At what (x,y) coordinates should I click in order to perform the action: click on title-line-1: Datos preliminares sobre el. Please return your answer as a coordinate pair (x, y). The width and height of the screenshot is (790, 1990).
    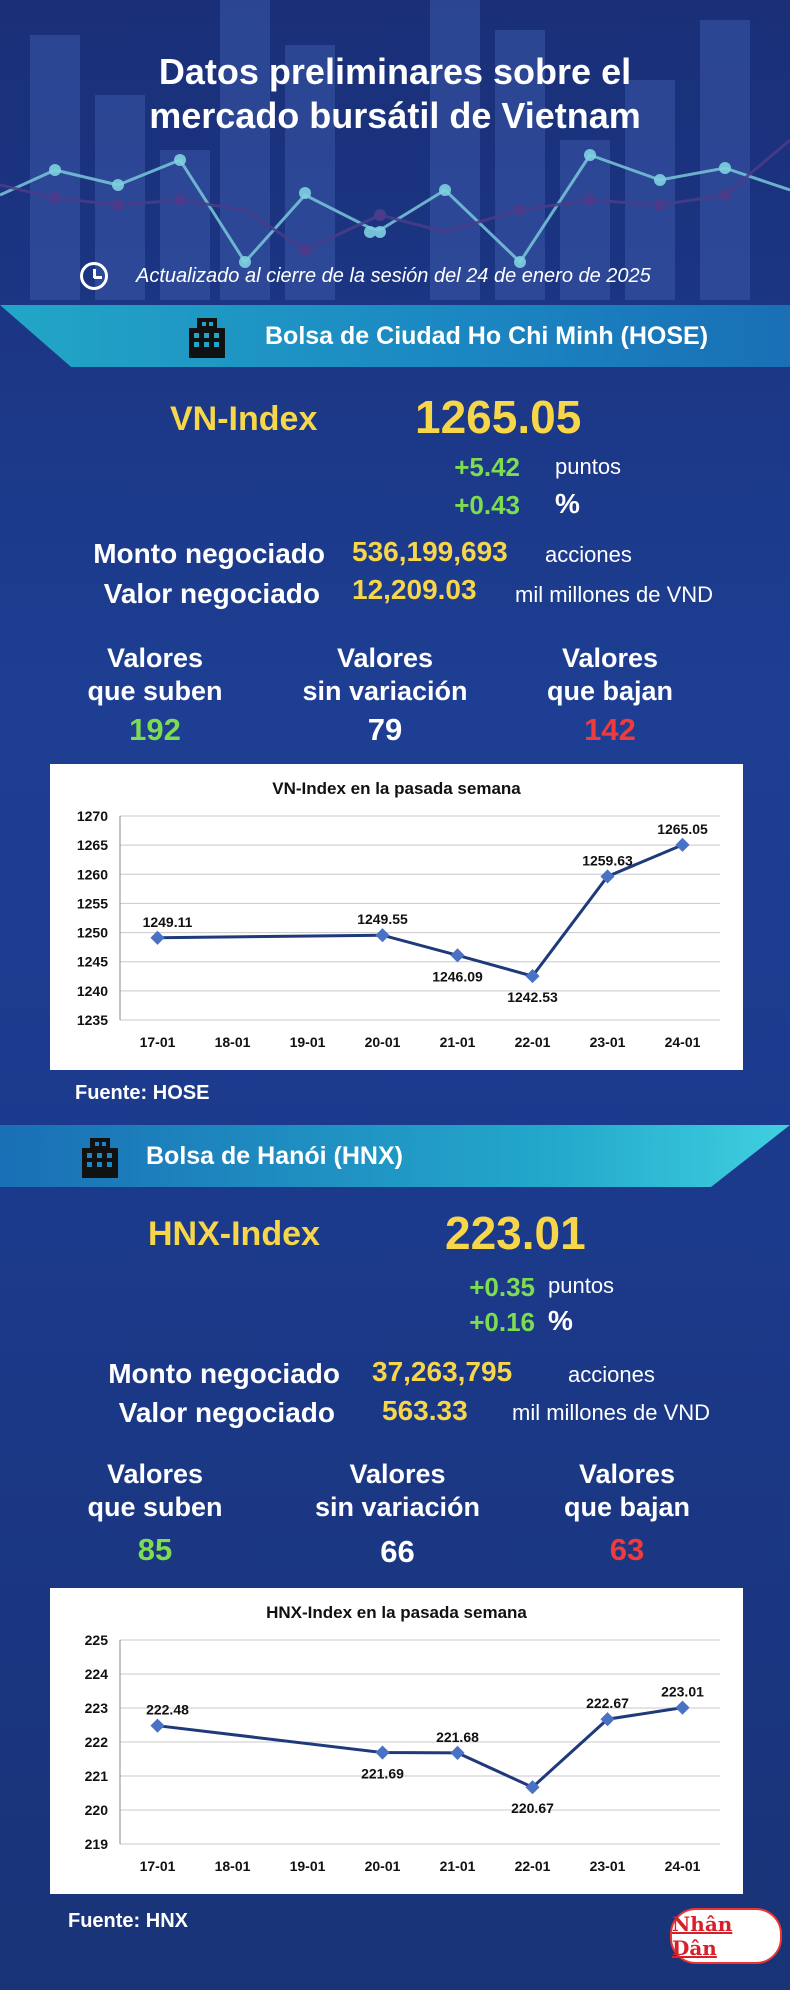
    Looking at the image, I should click on (395, 71).